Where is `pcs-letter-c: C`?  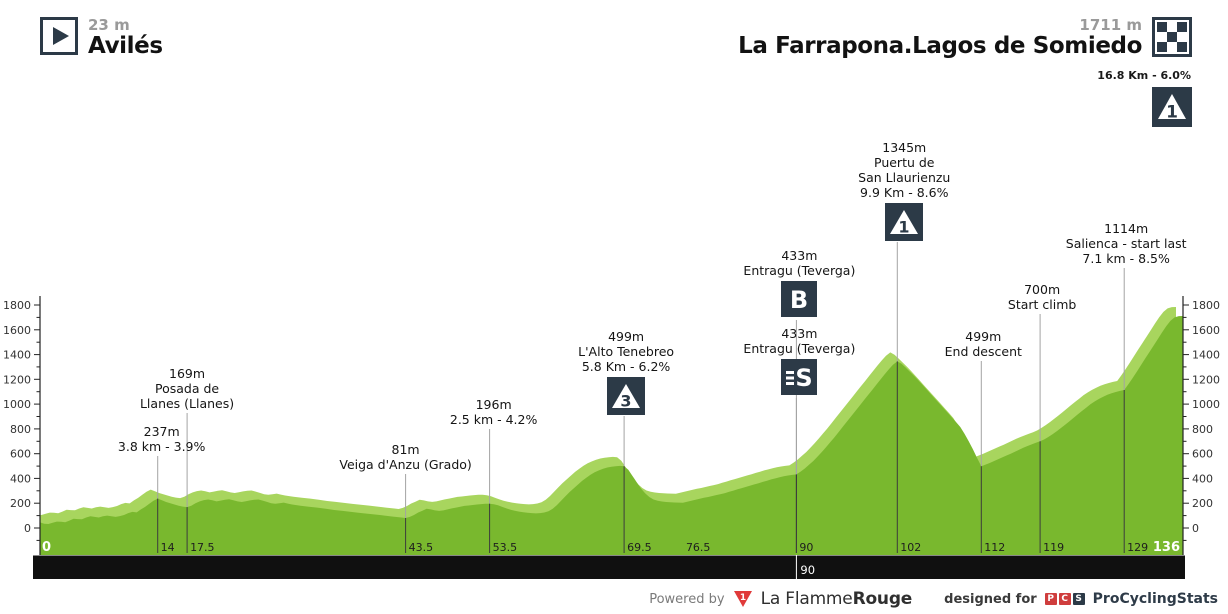 pcs-letter-c: C is located at coordinates (1064, 599).